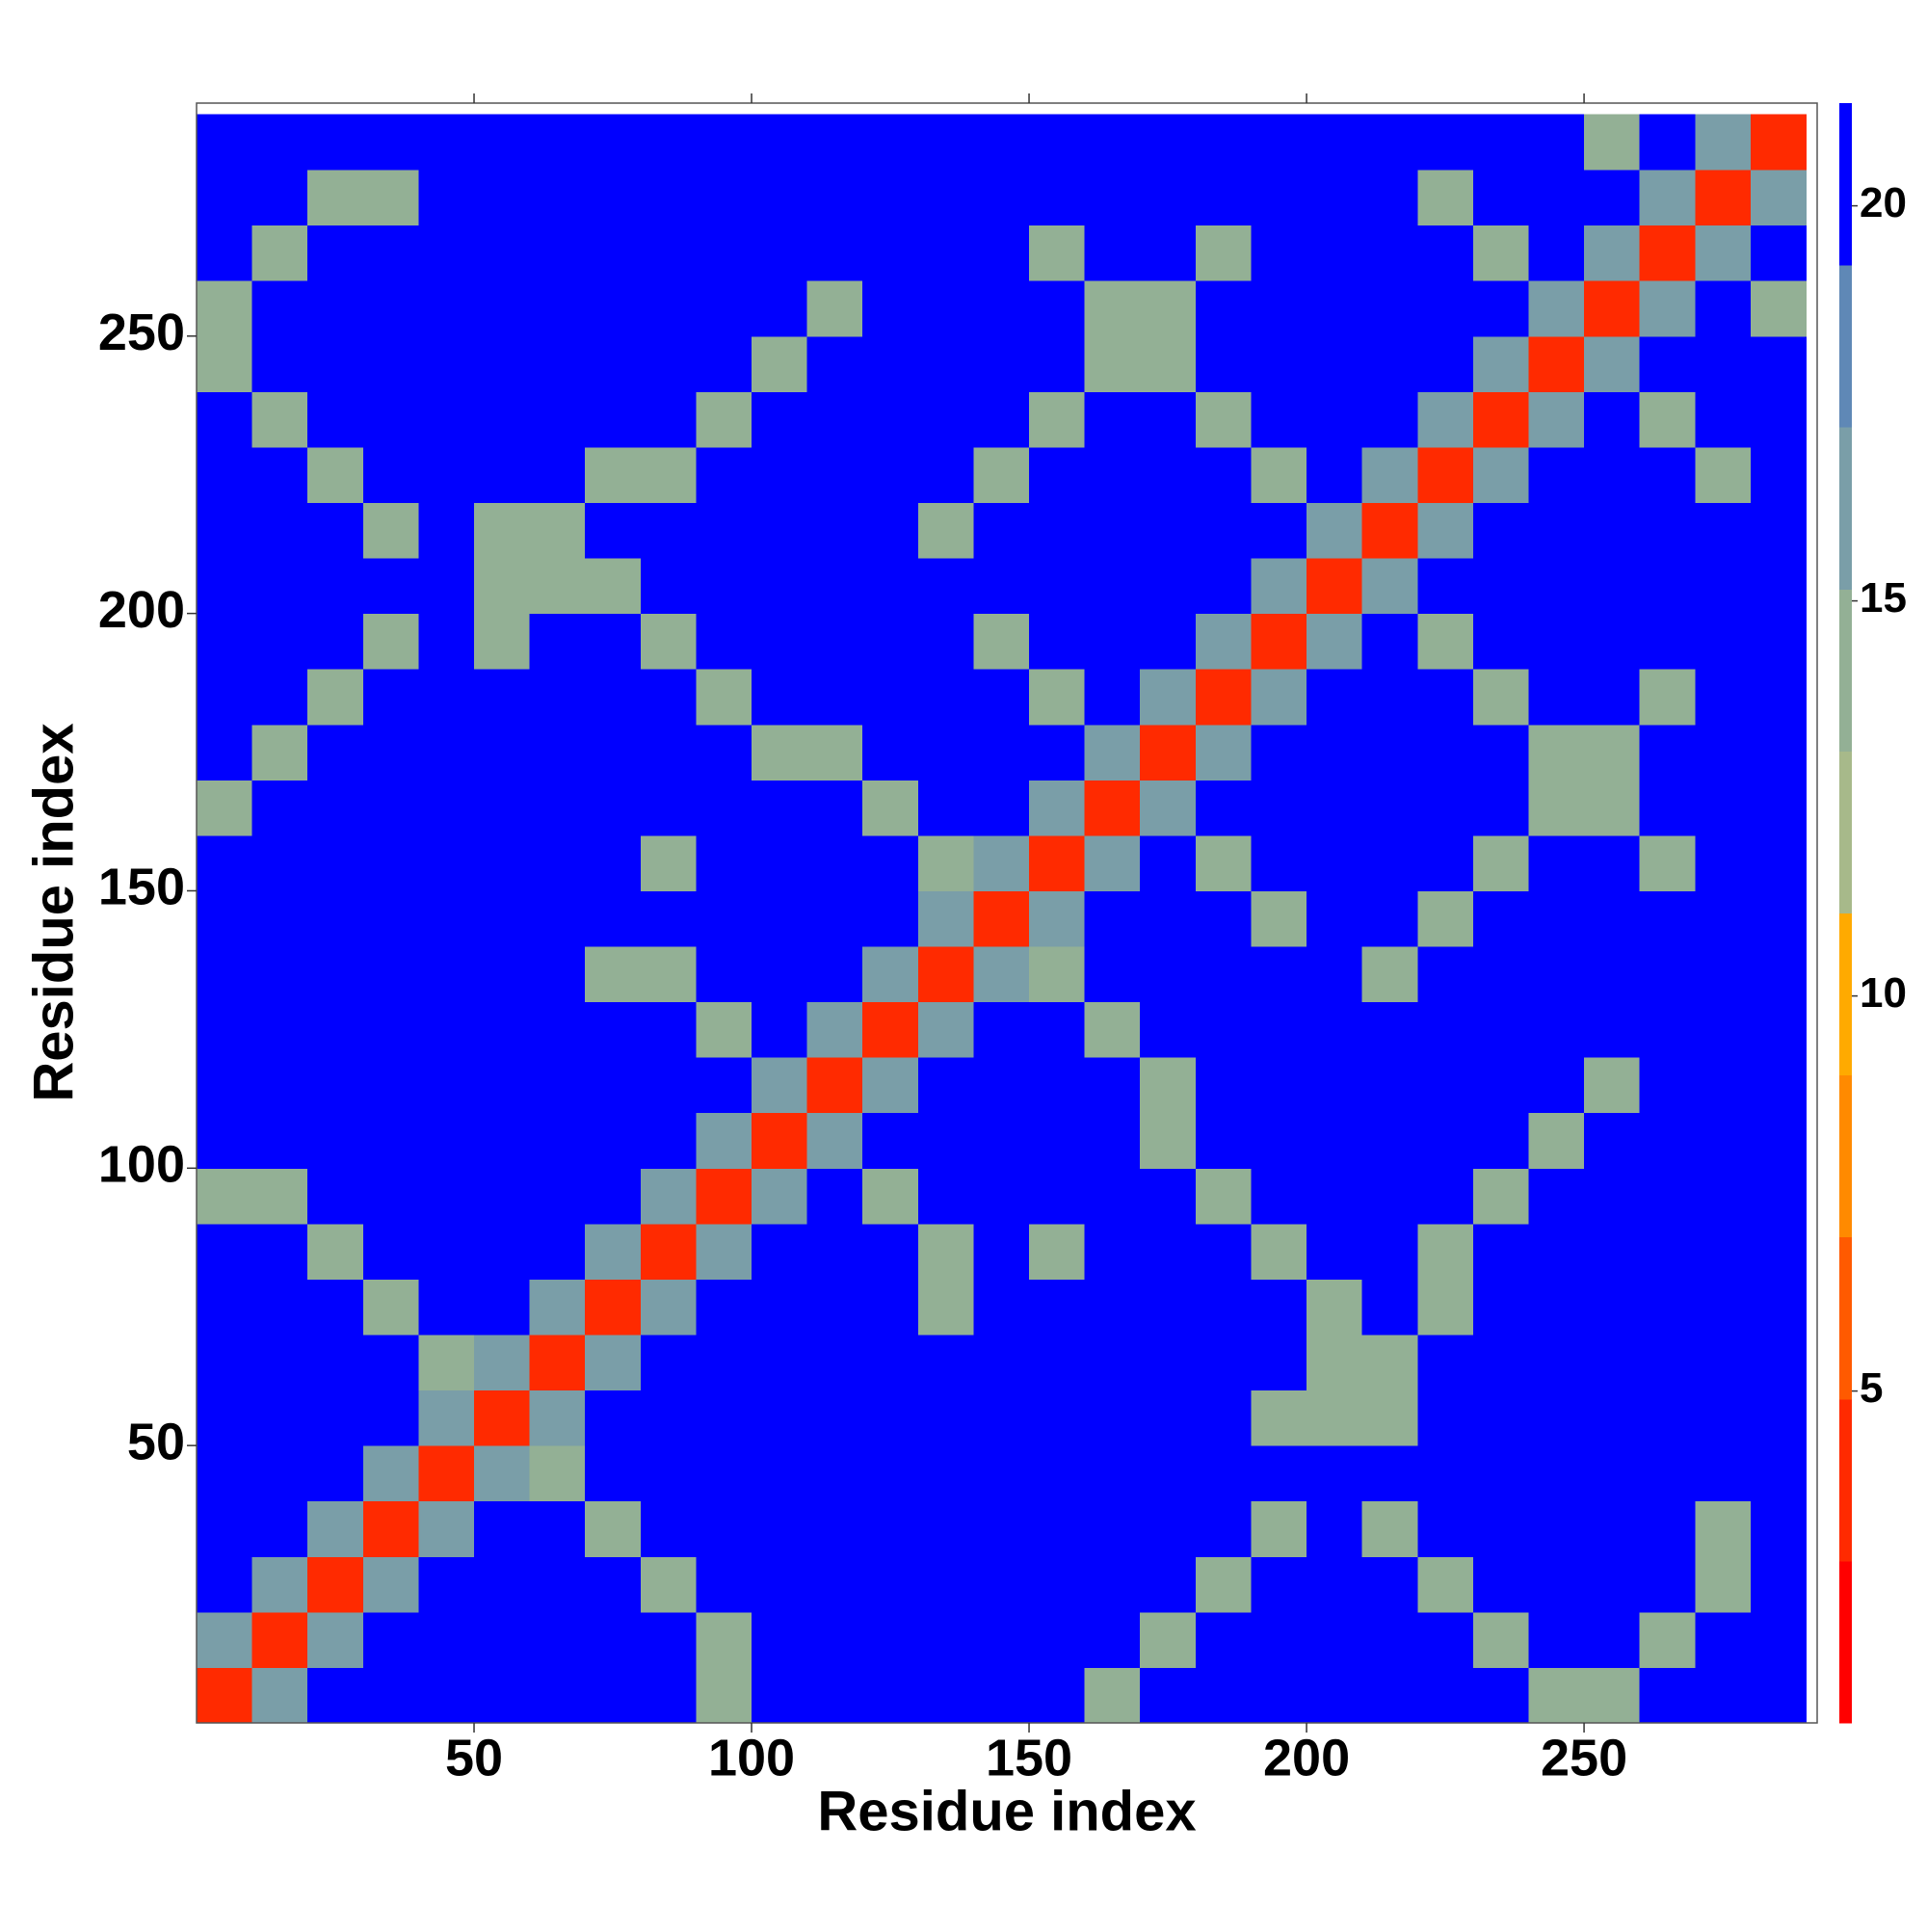  What do you see at coordinates (474, 1757) in the screenshot?
I see `x-tick-label: 50` at bounding box center [474, 1757].